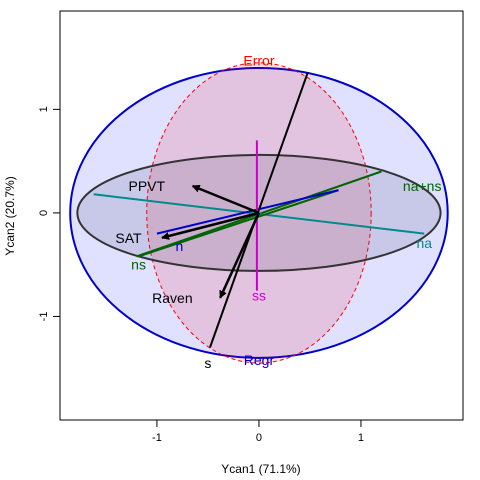 Image resolution: width=480 pixels, height=480 pixels. I want to click on x-tick-label: 1, so click(361, 438).